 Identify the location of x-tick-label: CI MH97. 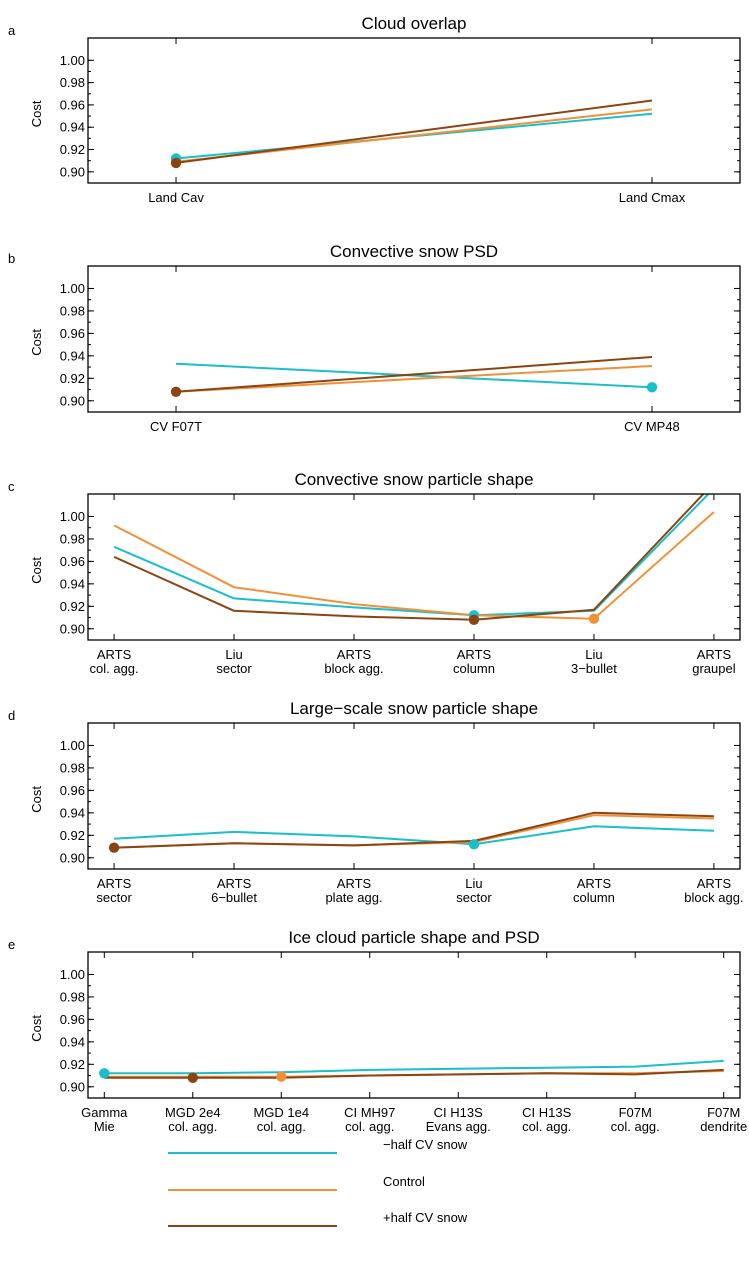
(369, 1112).